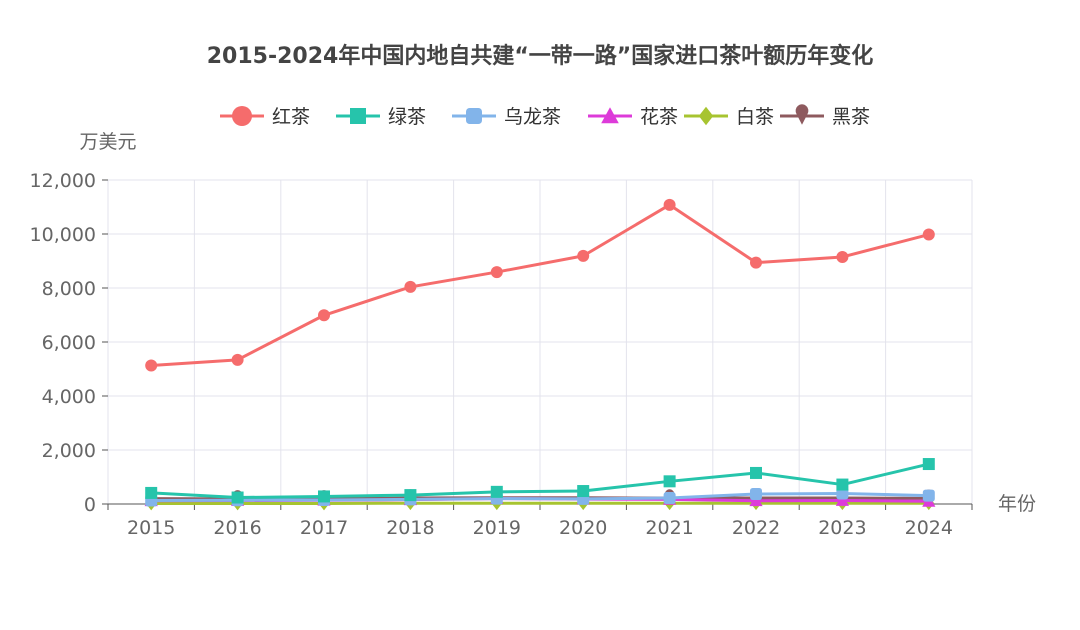  What do you see at coordinates (151, 528) in the screenshot?
I see `x-tick-label: 2015` at bounding box center [151, 528].